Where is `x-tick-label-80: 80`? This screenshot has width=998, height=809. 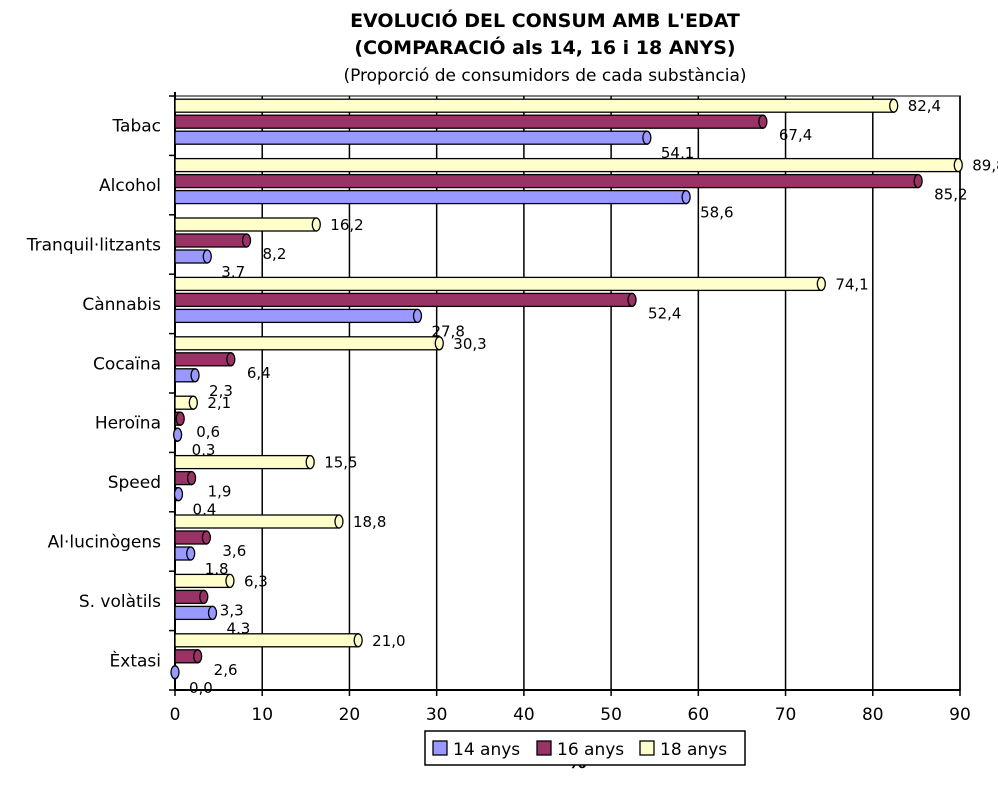
x-tick-label-80: 80 is located at coordinates (873, 715).